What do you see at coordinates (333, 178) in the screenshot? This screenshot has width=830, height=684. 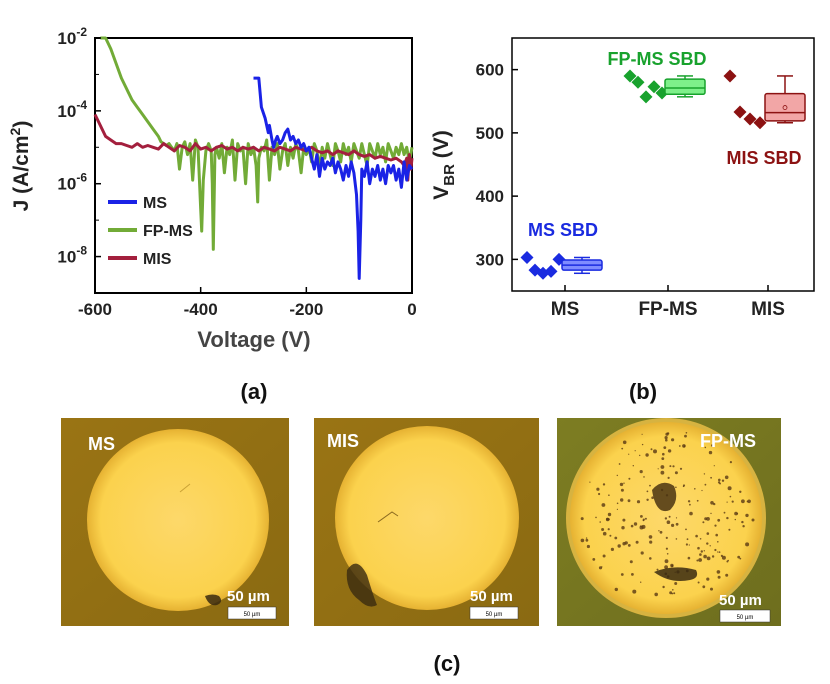 I see `series-line-ms` at bounding box center [333, 178].